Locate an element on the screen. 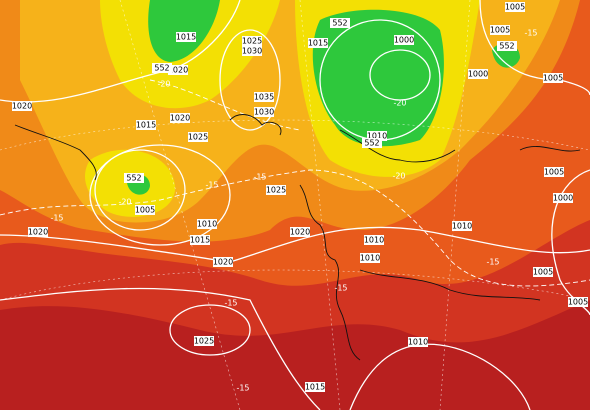 The image size is (590, 410). contour-label: 1035 is located at coordinates (264, 97).